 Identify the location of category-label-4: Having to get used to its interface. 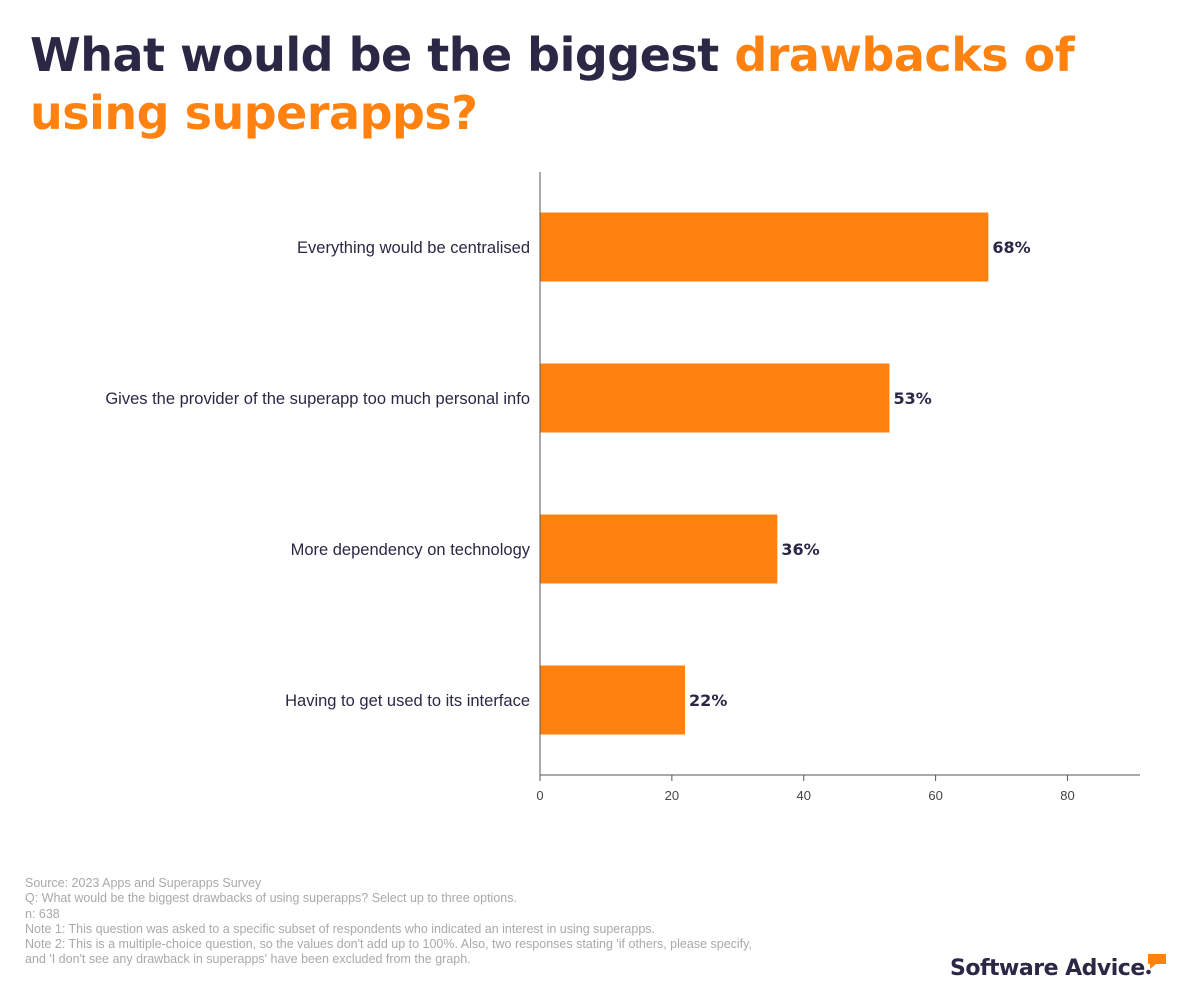
(407, 701).